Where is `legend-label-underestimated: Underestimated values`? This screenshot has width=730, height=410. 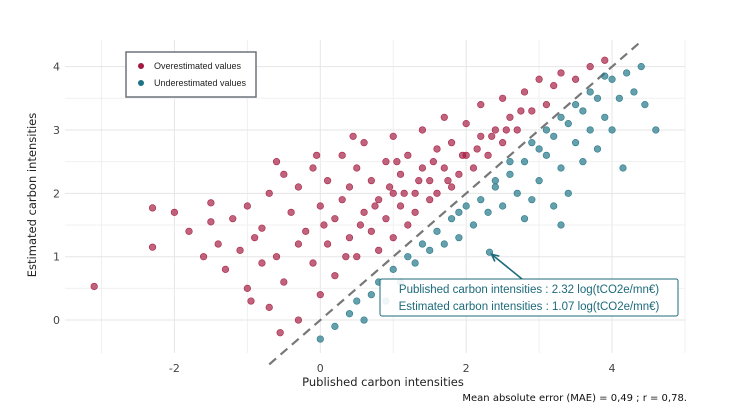
legend-label-underestimated: Underestimated values is located at coordinates (200, 83).